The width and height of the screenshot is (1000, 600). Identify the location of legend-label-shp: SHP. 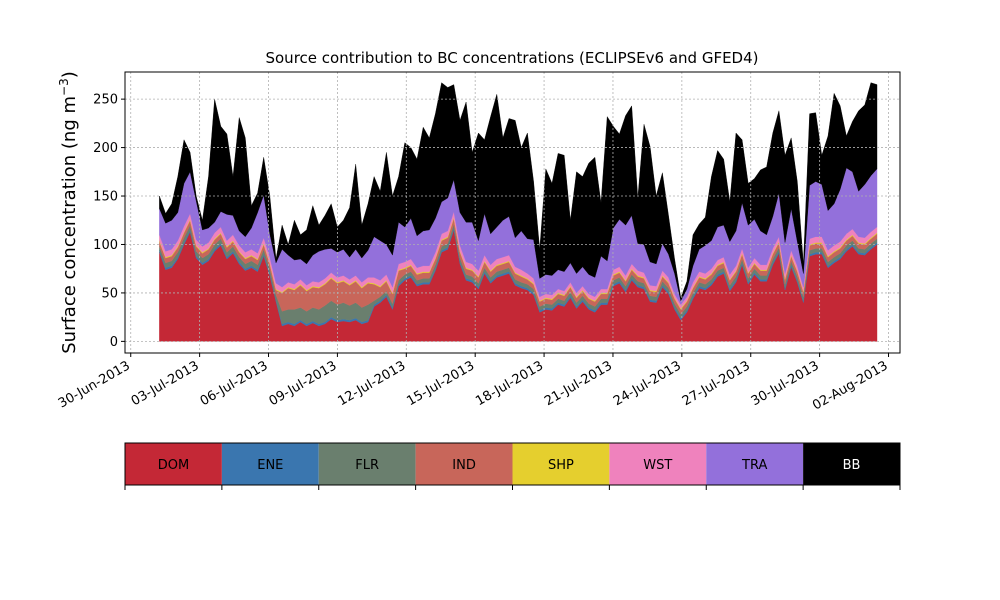
(561, 465).